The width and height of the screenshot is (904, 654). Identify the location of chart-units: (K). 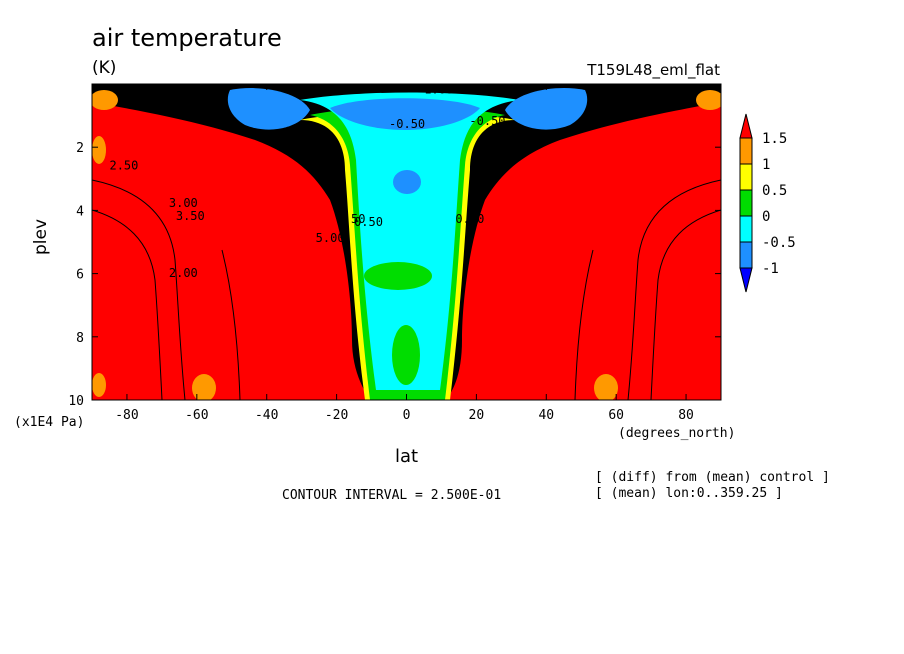
(104, 68).